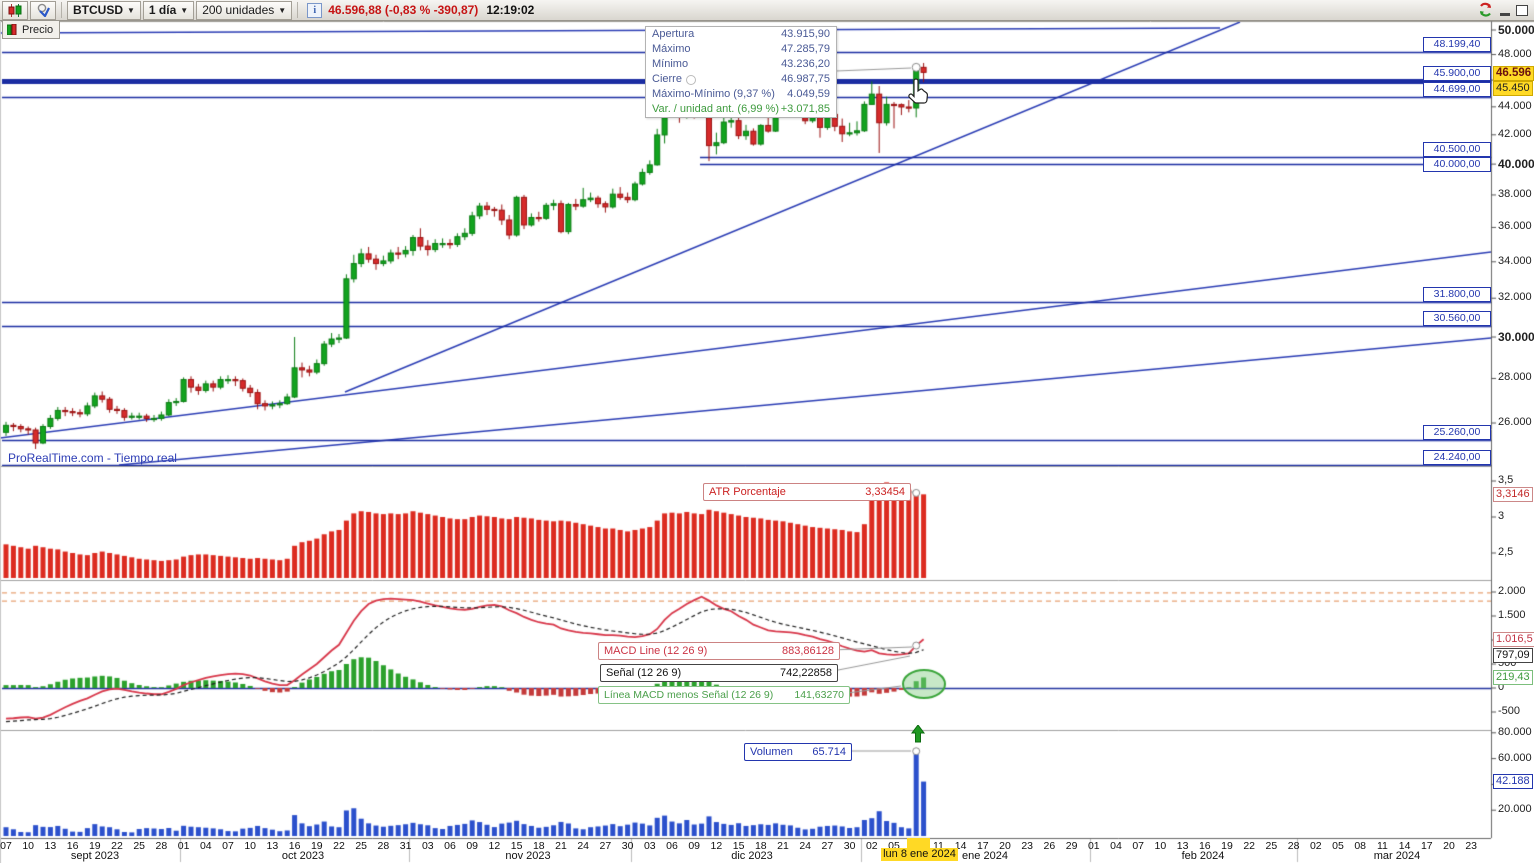 This screenshot has height=863, width=1534. What do you see at coordinates (1516, 337) in the screenshot?
I see `price-axis-tick: 30.000` at bounding box center [1516, 337].